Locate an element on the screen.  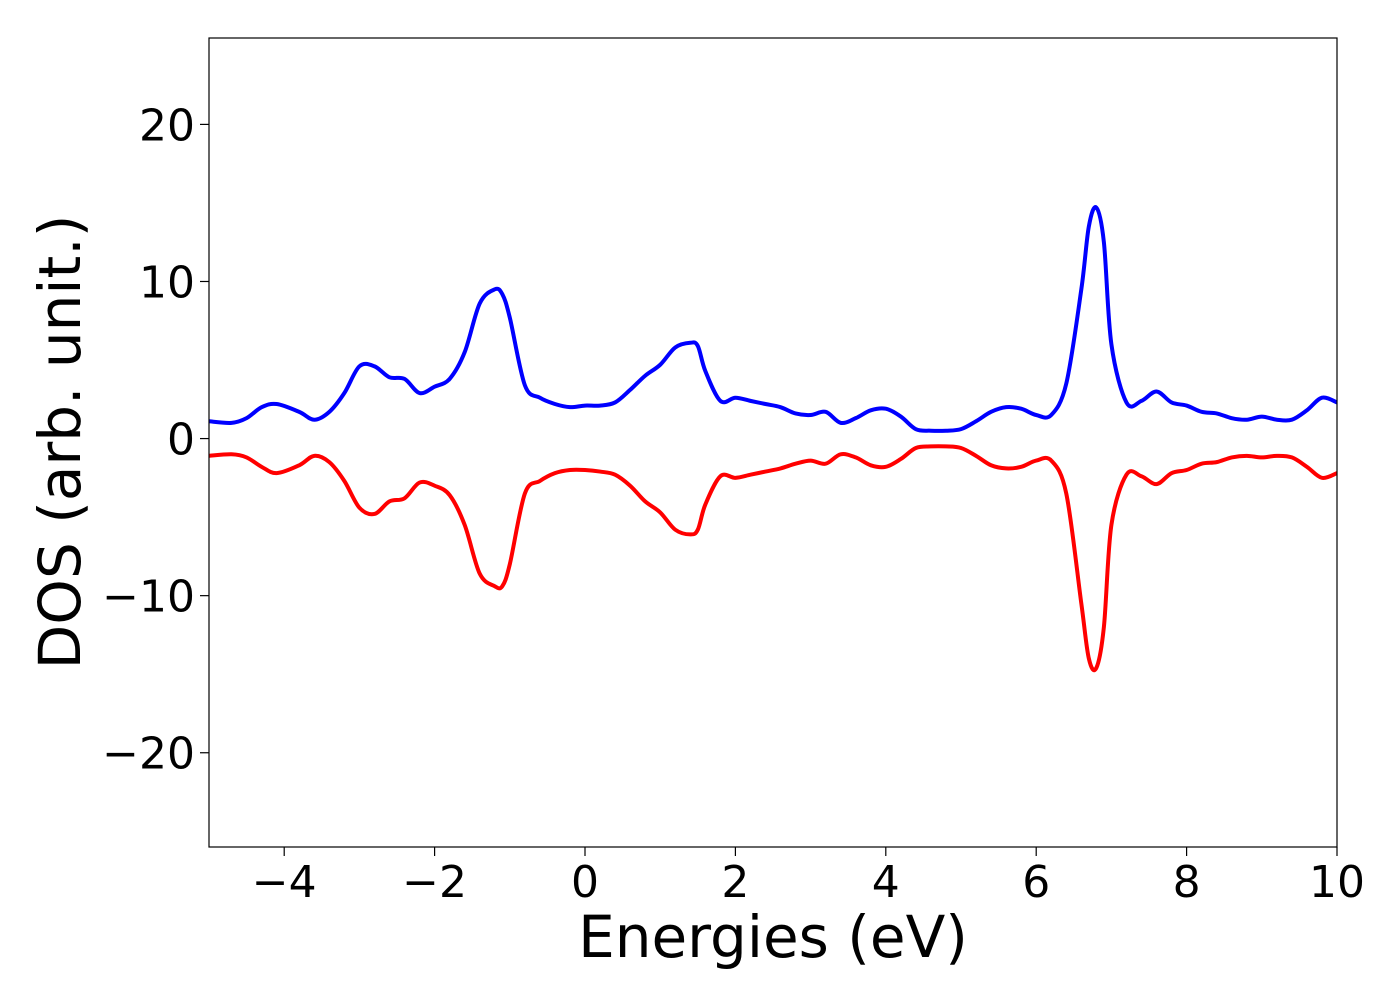
x-tick-label: 0 is located at coordinates (585, 882).